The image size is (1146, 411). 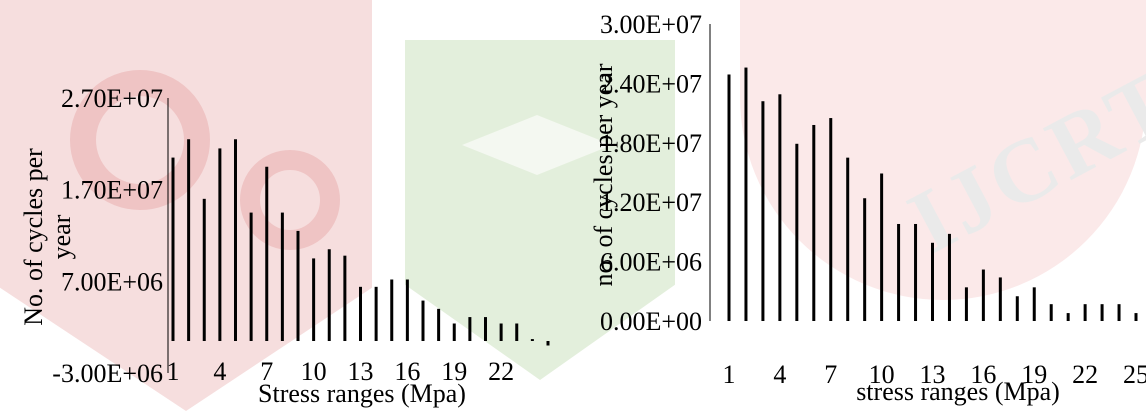 What do you see at coordinates (651, 83) in the screenshot?
I see `y-tick-label: 2.40E+07` at bounding box center [651, 83].